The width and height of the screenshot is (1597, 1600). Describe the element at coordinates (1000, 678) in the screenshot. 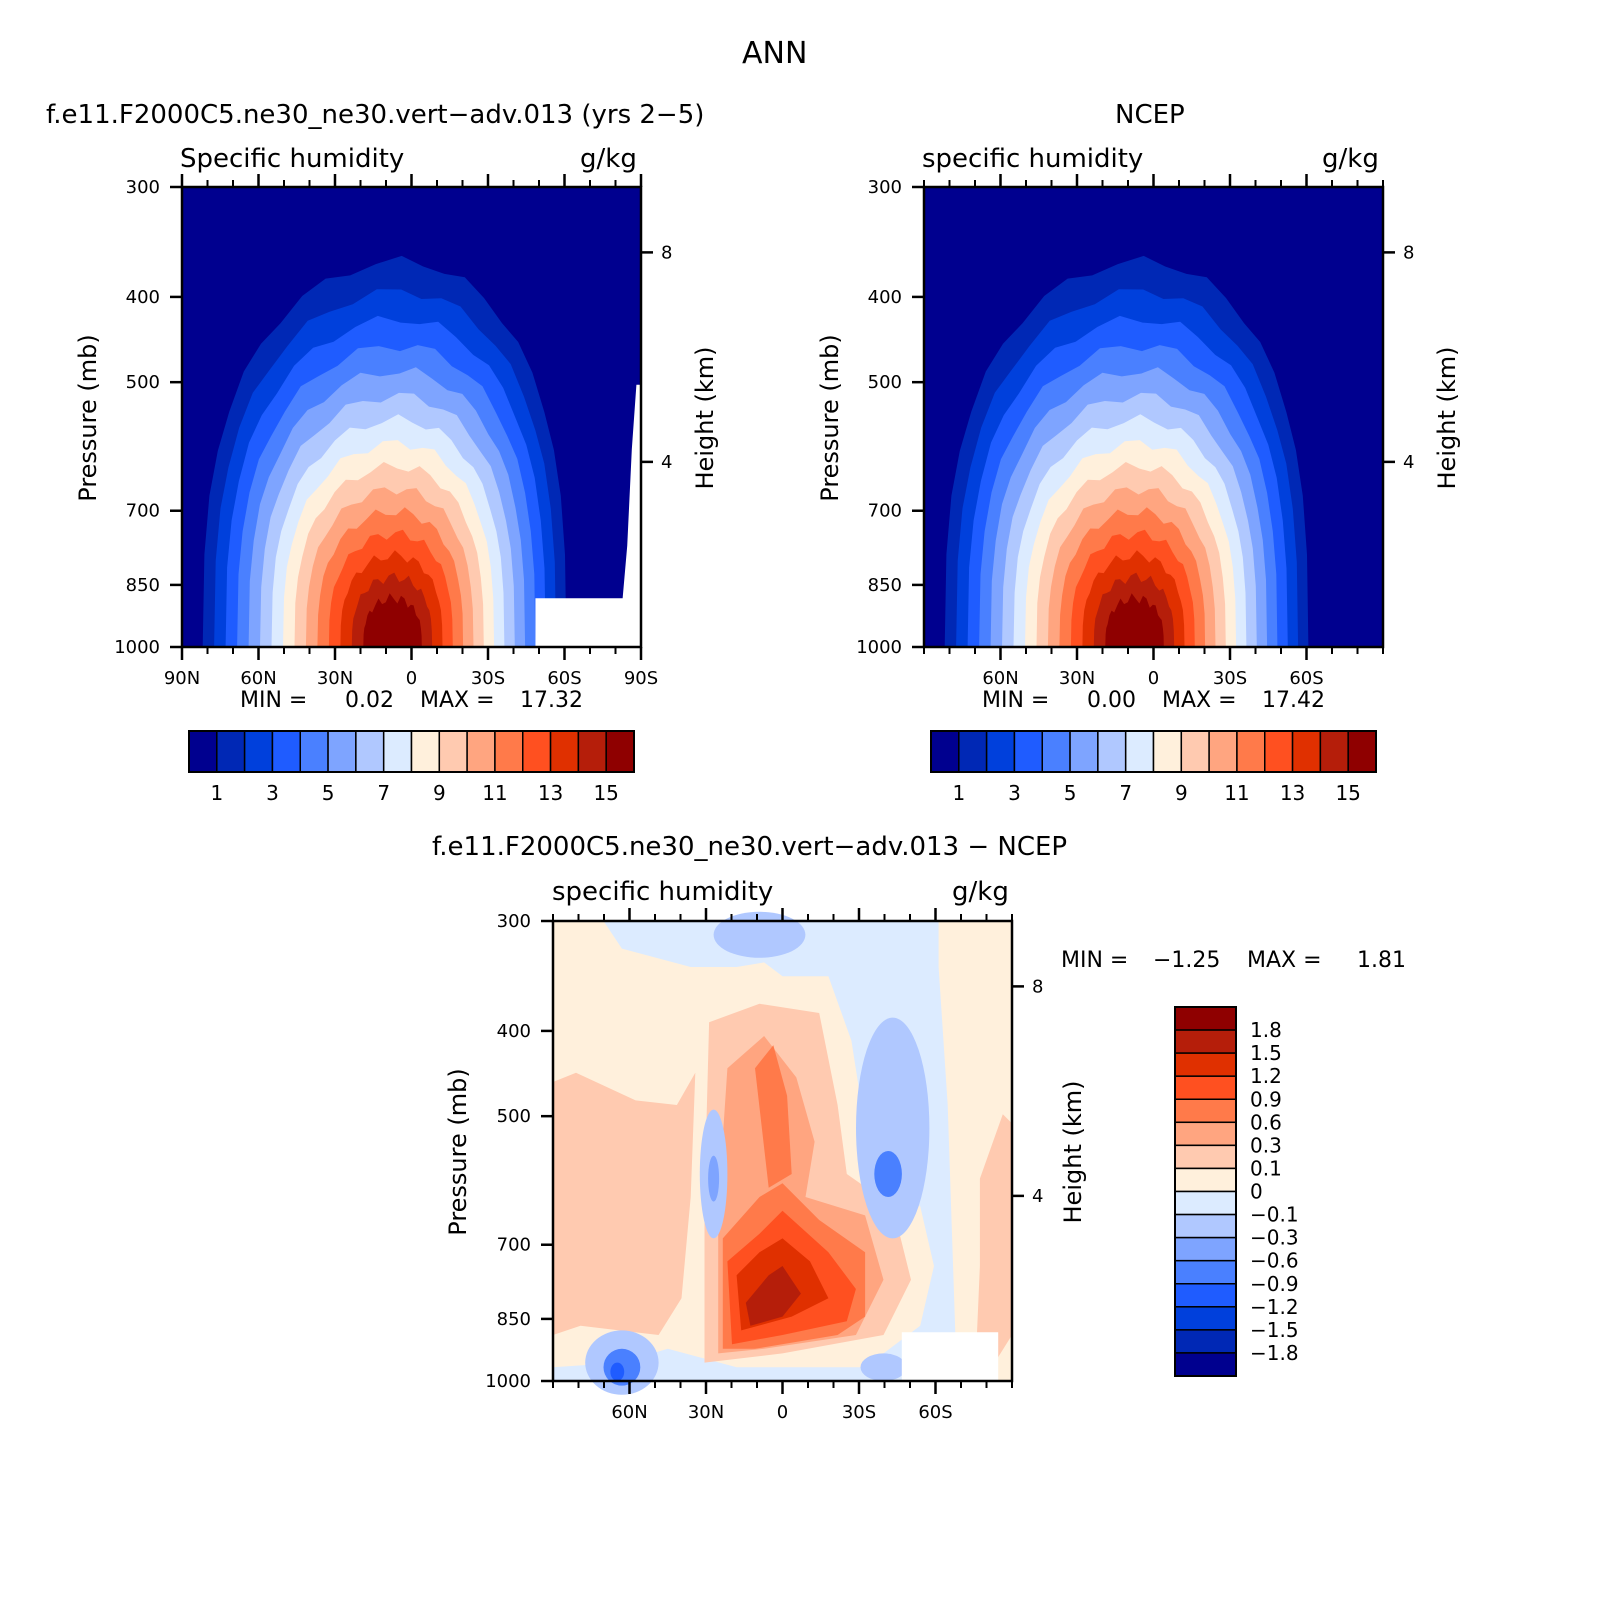

I see `ncep-x-tick-label-0: 60N` at that location.